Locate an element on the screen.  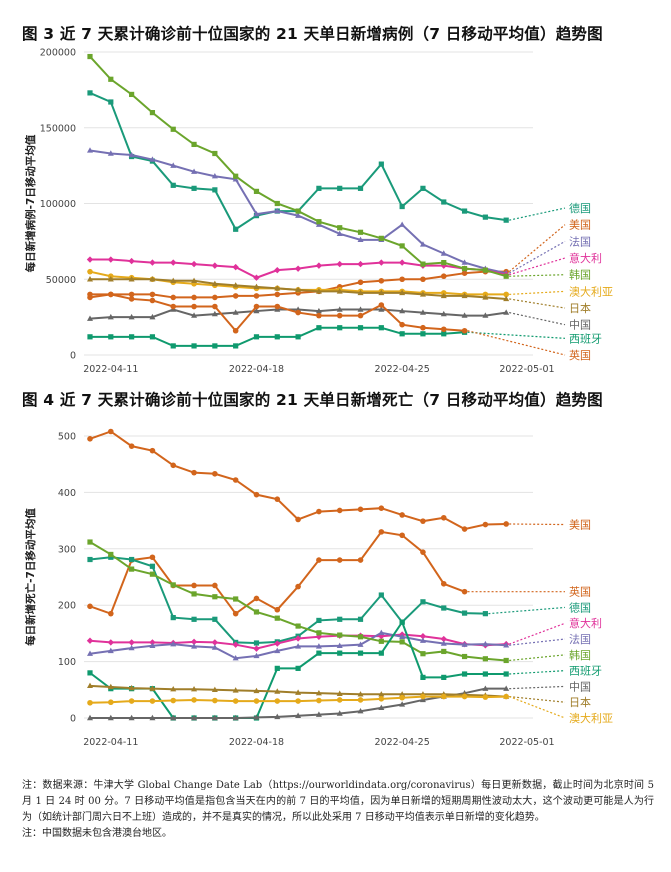
series-label: 中国 is located at coordinates (580, 686).